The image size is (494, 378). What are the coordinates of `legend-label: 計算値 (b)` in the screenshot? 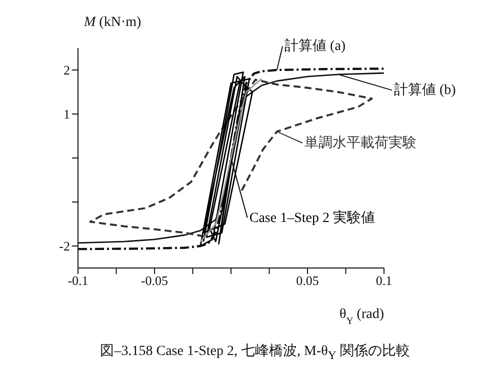 It's located at (425, 90).